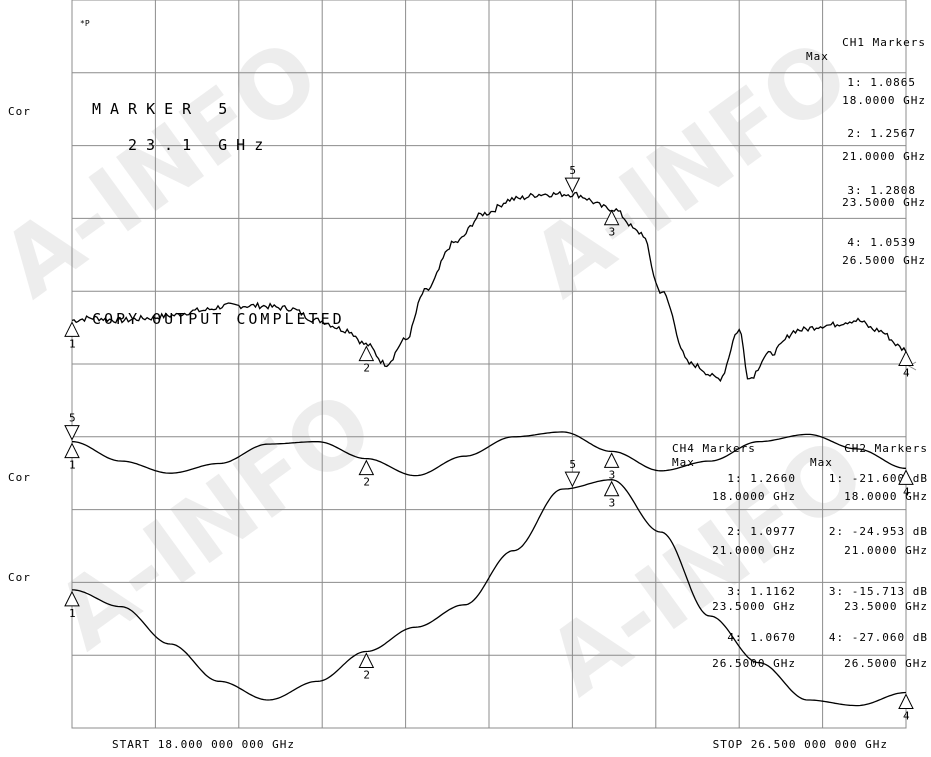  What do you see at coordinates (714, 448) in the screenshot?
I see `ch4-panel-title: CH4 Markers` at bounding box center [714, 448].